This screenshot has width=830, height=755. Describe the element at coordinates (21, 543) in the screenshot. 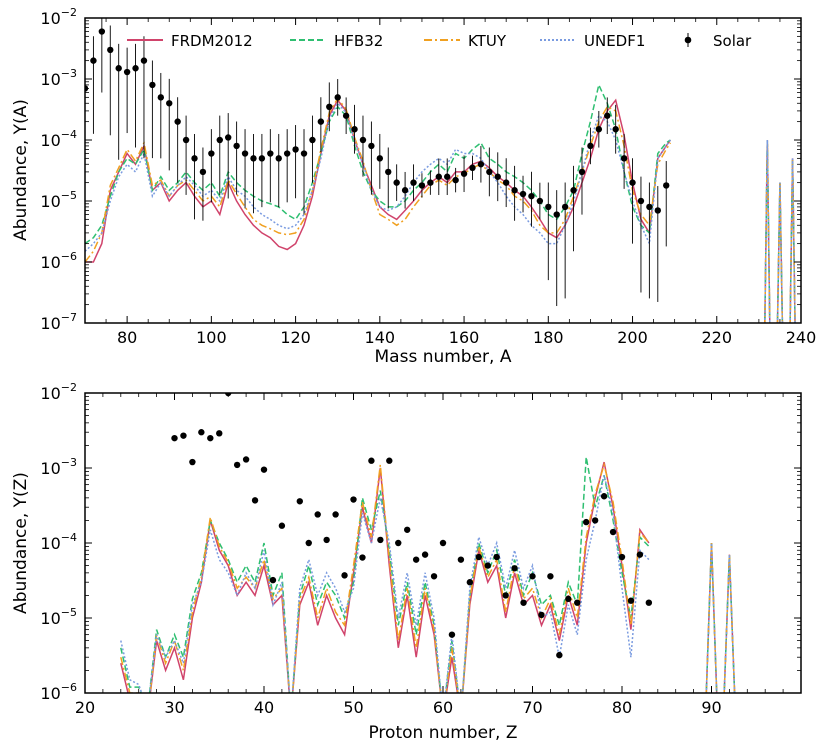

I see `y-axis-label: Abundance, Y(Z)` at that location.